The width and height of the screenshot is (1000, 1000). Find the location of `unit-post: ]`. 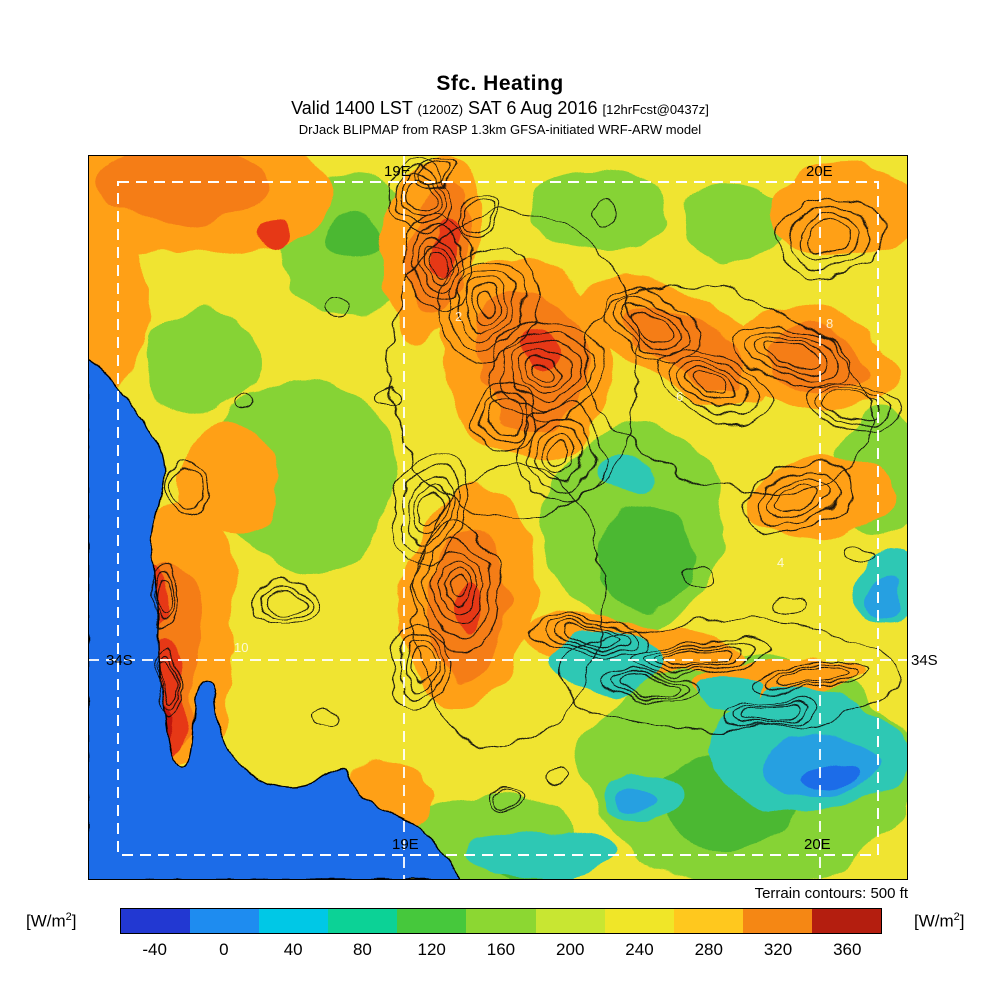

unit-post: ] is located at coordinates (74, 921).